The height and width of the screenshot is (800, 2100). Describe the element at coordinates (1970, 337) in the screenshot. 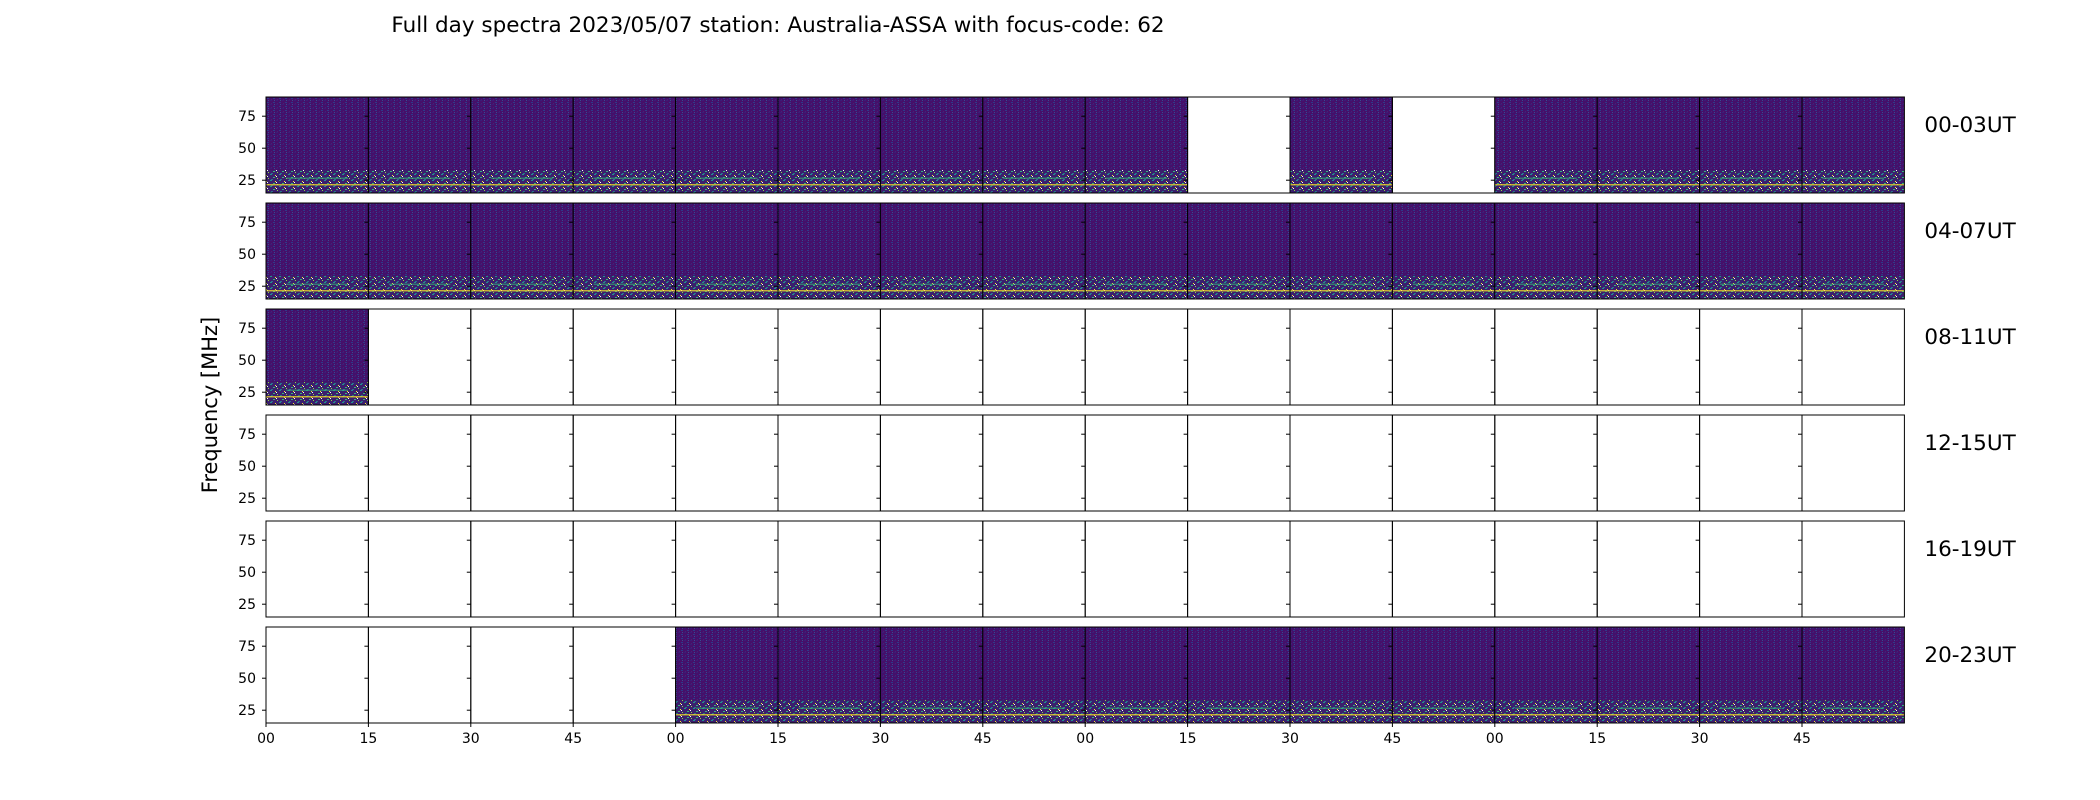

I see `row-label: 08-11UT` at that location.